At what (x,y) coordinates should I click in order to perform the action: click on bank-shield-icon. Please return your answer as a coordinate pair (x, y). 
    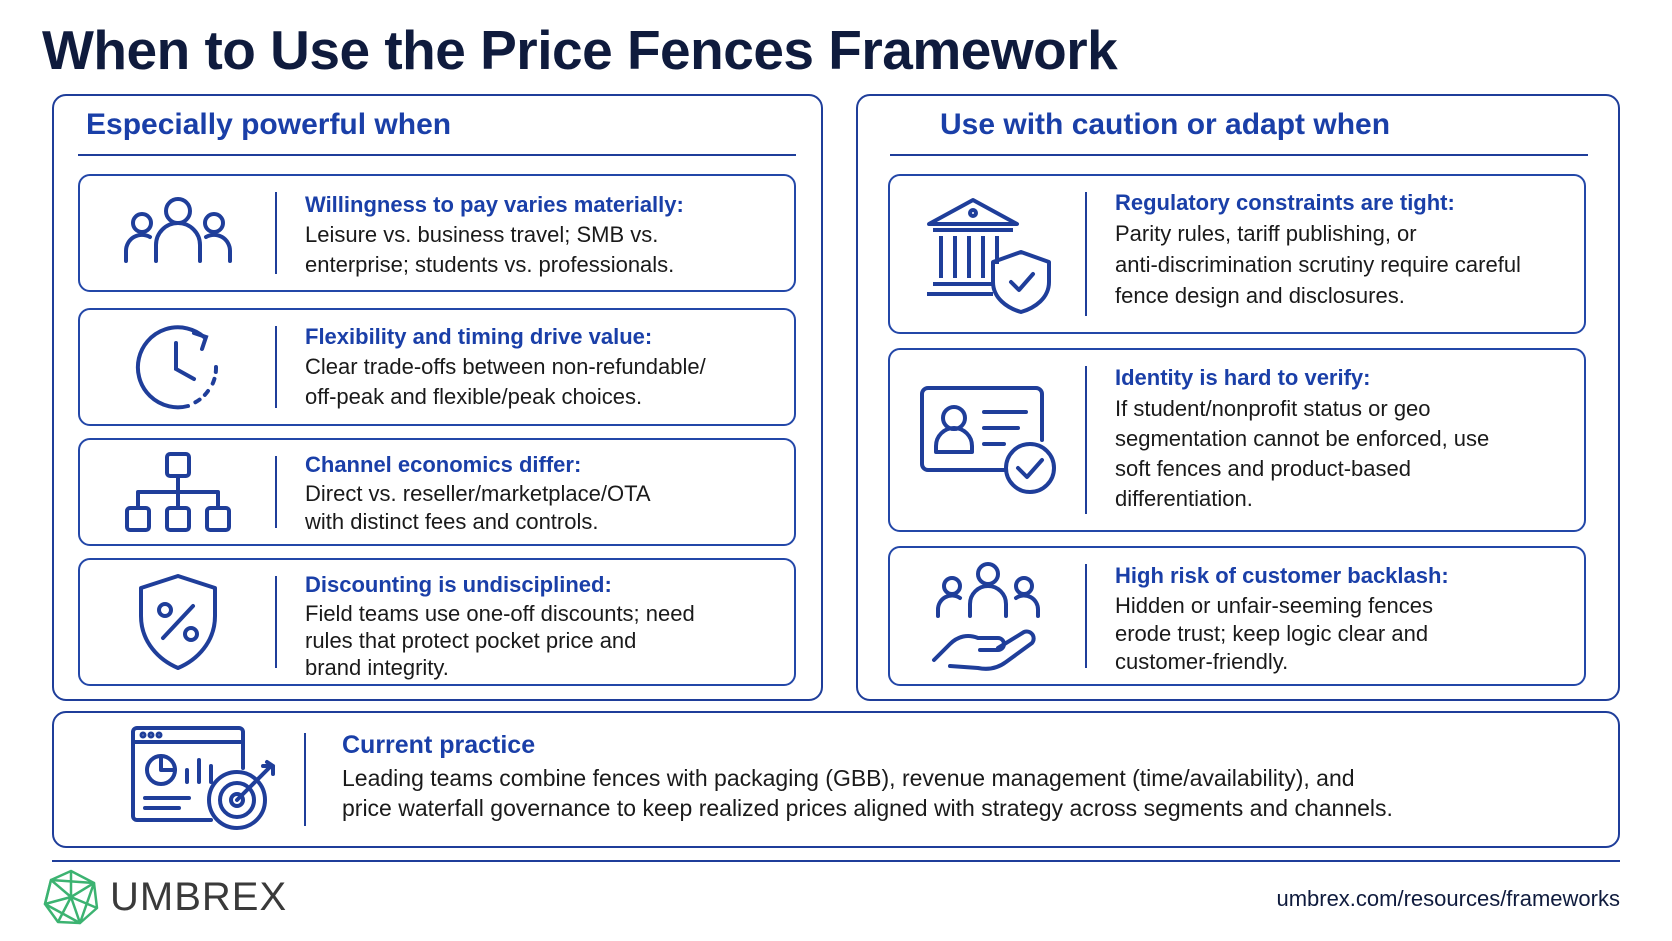
    Looking at the image, I should click on (987, 254).